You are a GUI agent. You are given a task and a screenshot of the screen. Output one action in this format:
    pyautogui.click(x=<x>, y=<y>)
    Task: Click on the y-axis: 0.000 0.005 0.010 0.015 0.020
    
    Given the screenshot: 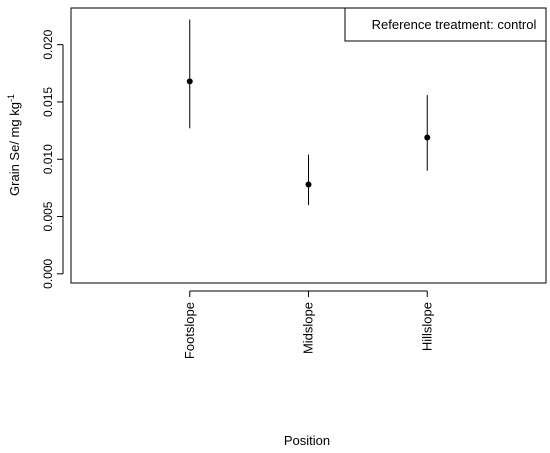 What is the action you would take?
    pyautogui.click(x=52, y=159)
    